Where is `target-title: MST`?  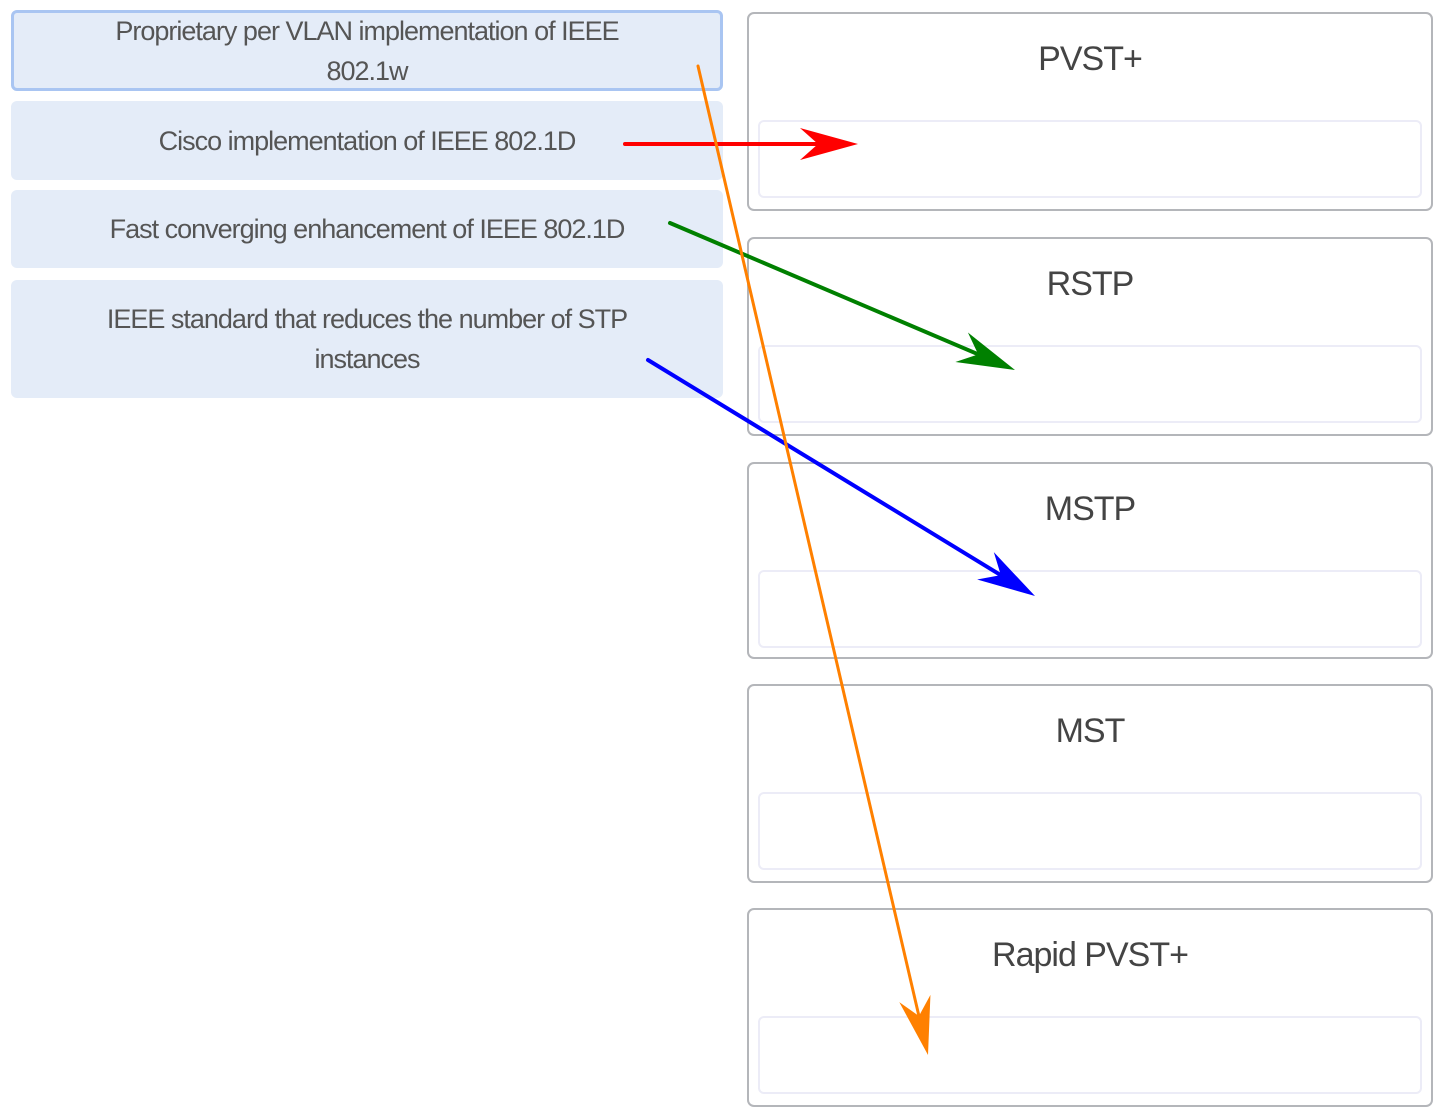 target-title: MST is located at coordinates (1090, 731).